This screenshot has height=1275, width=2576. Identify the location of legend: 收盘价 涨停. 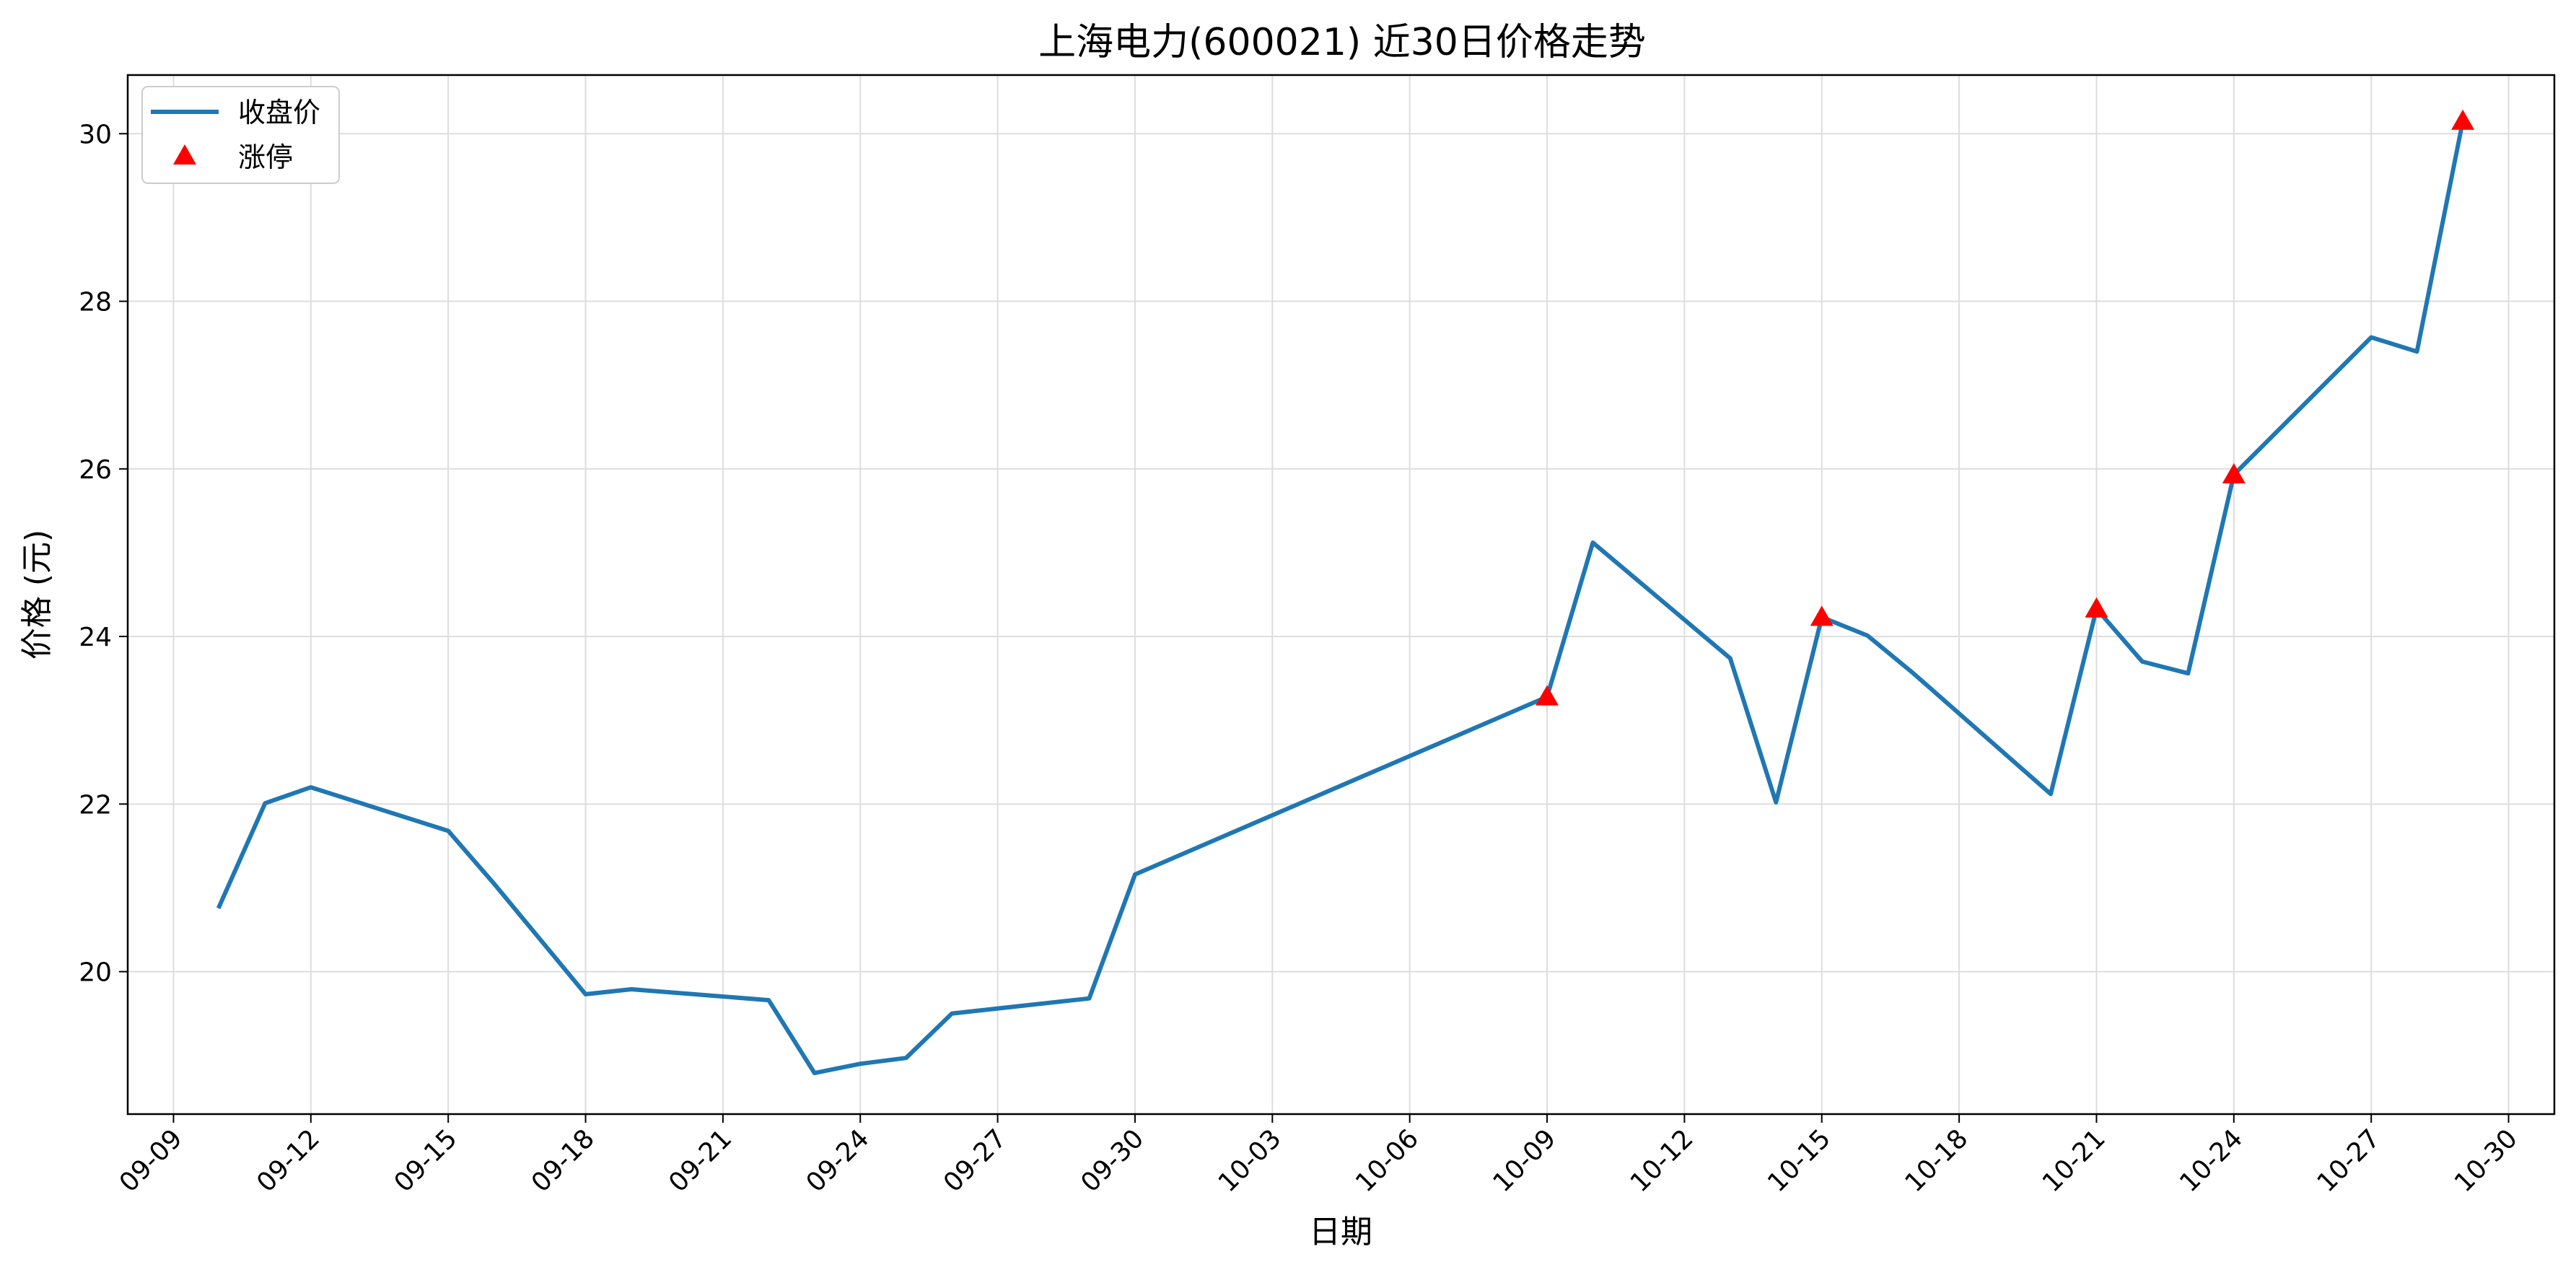
(240, 135).